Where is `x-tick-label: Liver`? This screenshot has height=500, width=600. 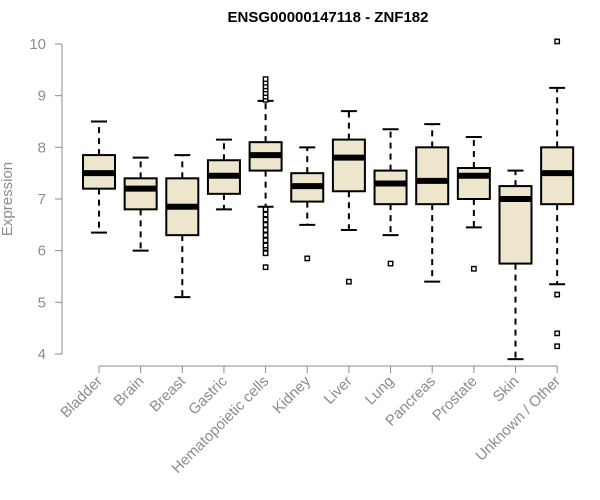
x-tick-label: Liver is located at coordinates (338, 390).